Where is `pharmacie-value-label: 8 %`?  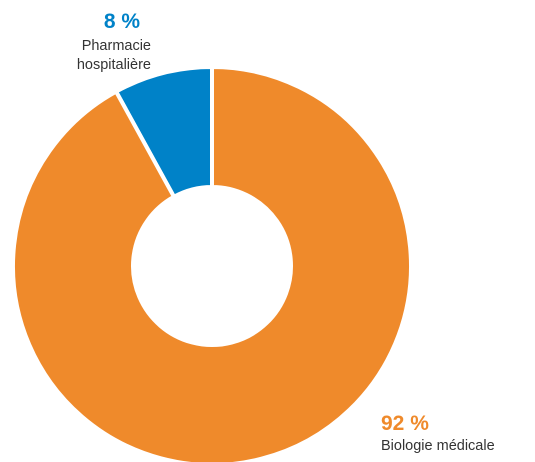 pharmacie-value-label: 8 % is located at coordinates (122, 21).